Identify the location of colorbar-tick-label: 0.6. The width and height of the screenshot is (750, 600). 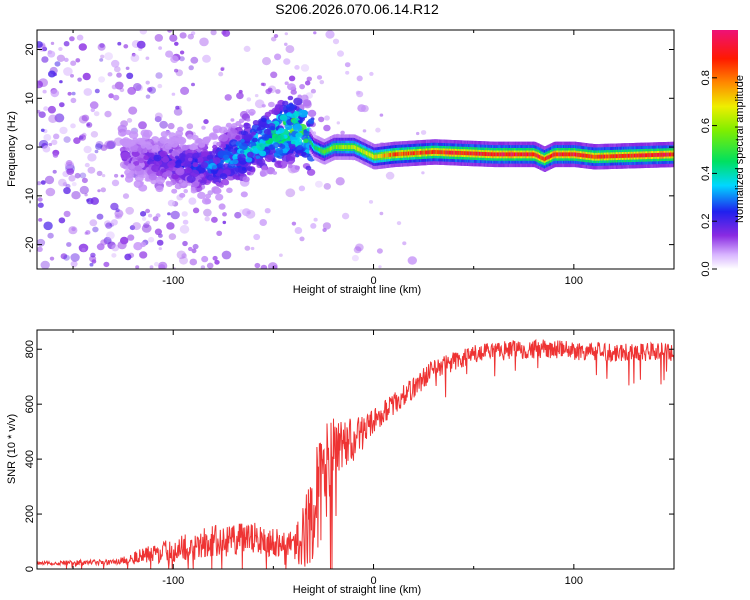
(706, 125).